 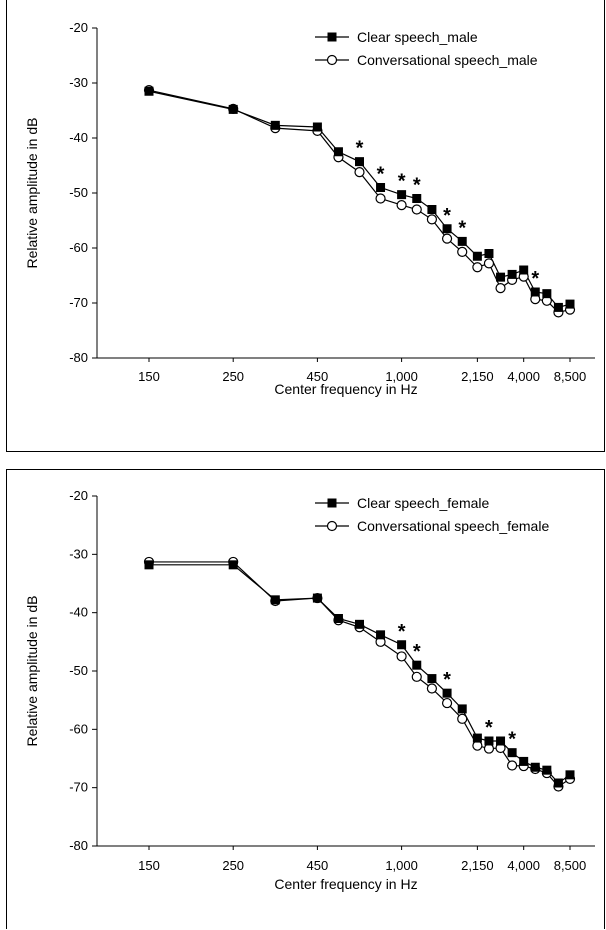 I want to click on legend-label-conversational: Conversational speech_male, so click(x=447, y=60).